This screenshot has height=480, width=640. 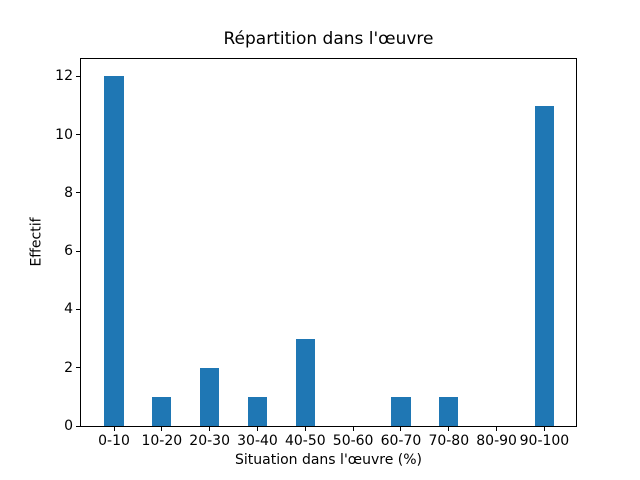 I want to click on x-tick-label: 60-70, so click(x=401, y=441).